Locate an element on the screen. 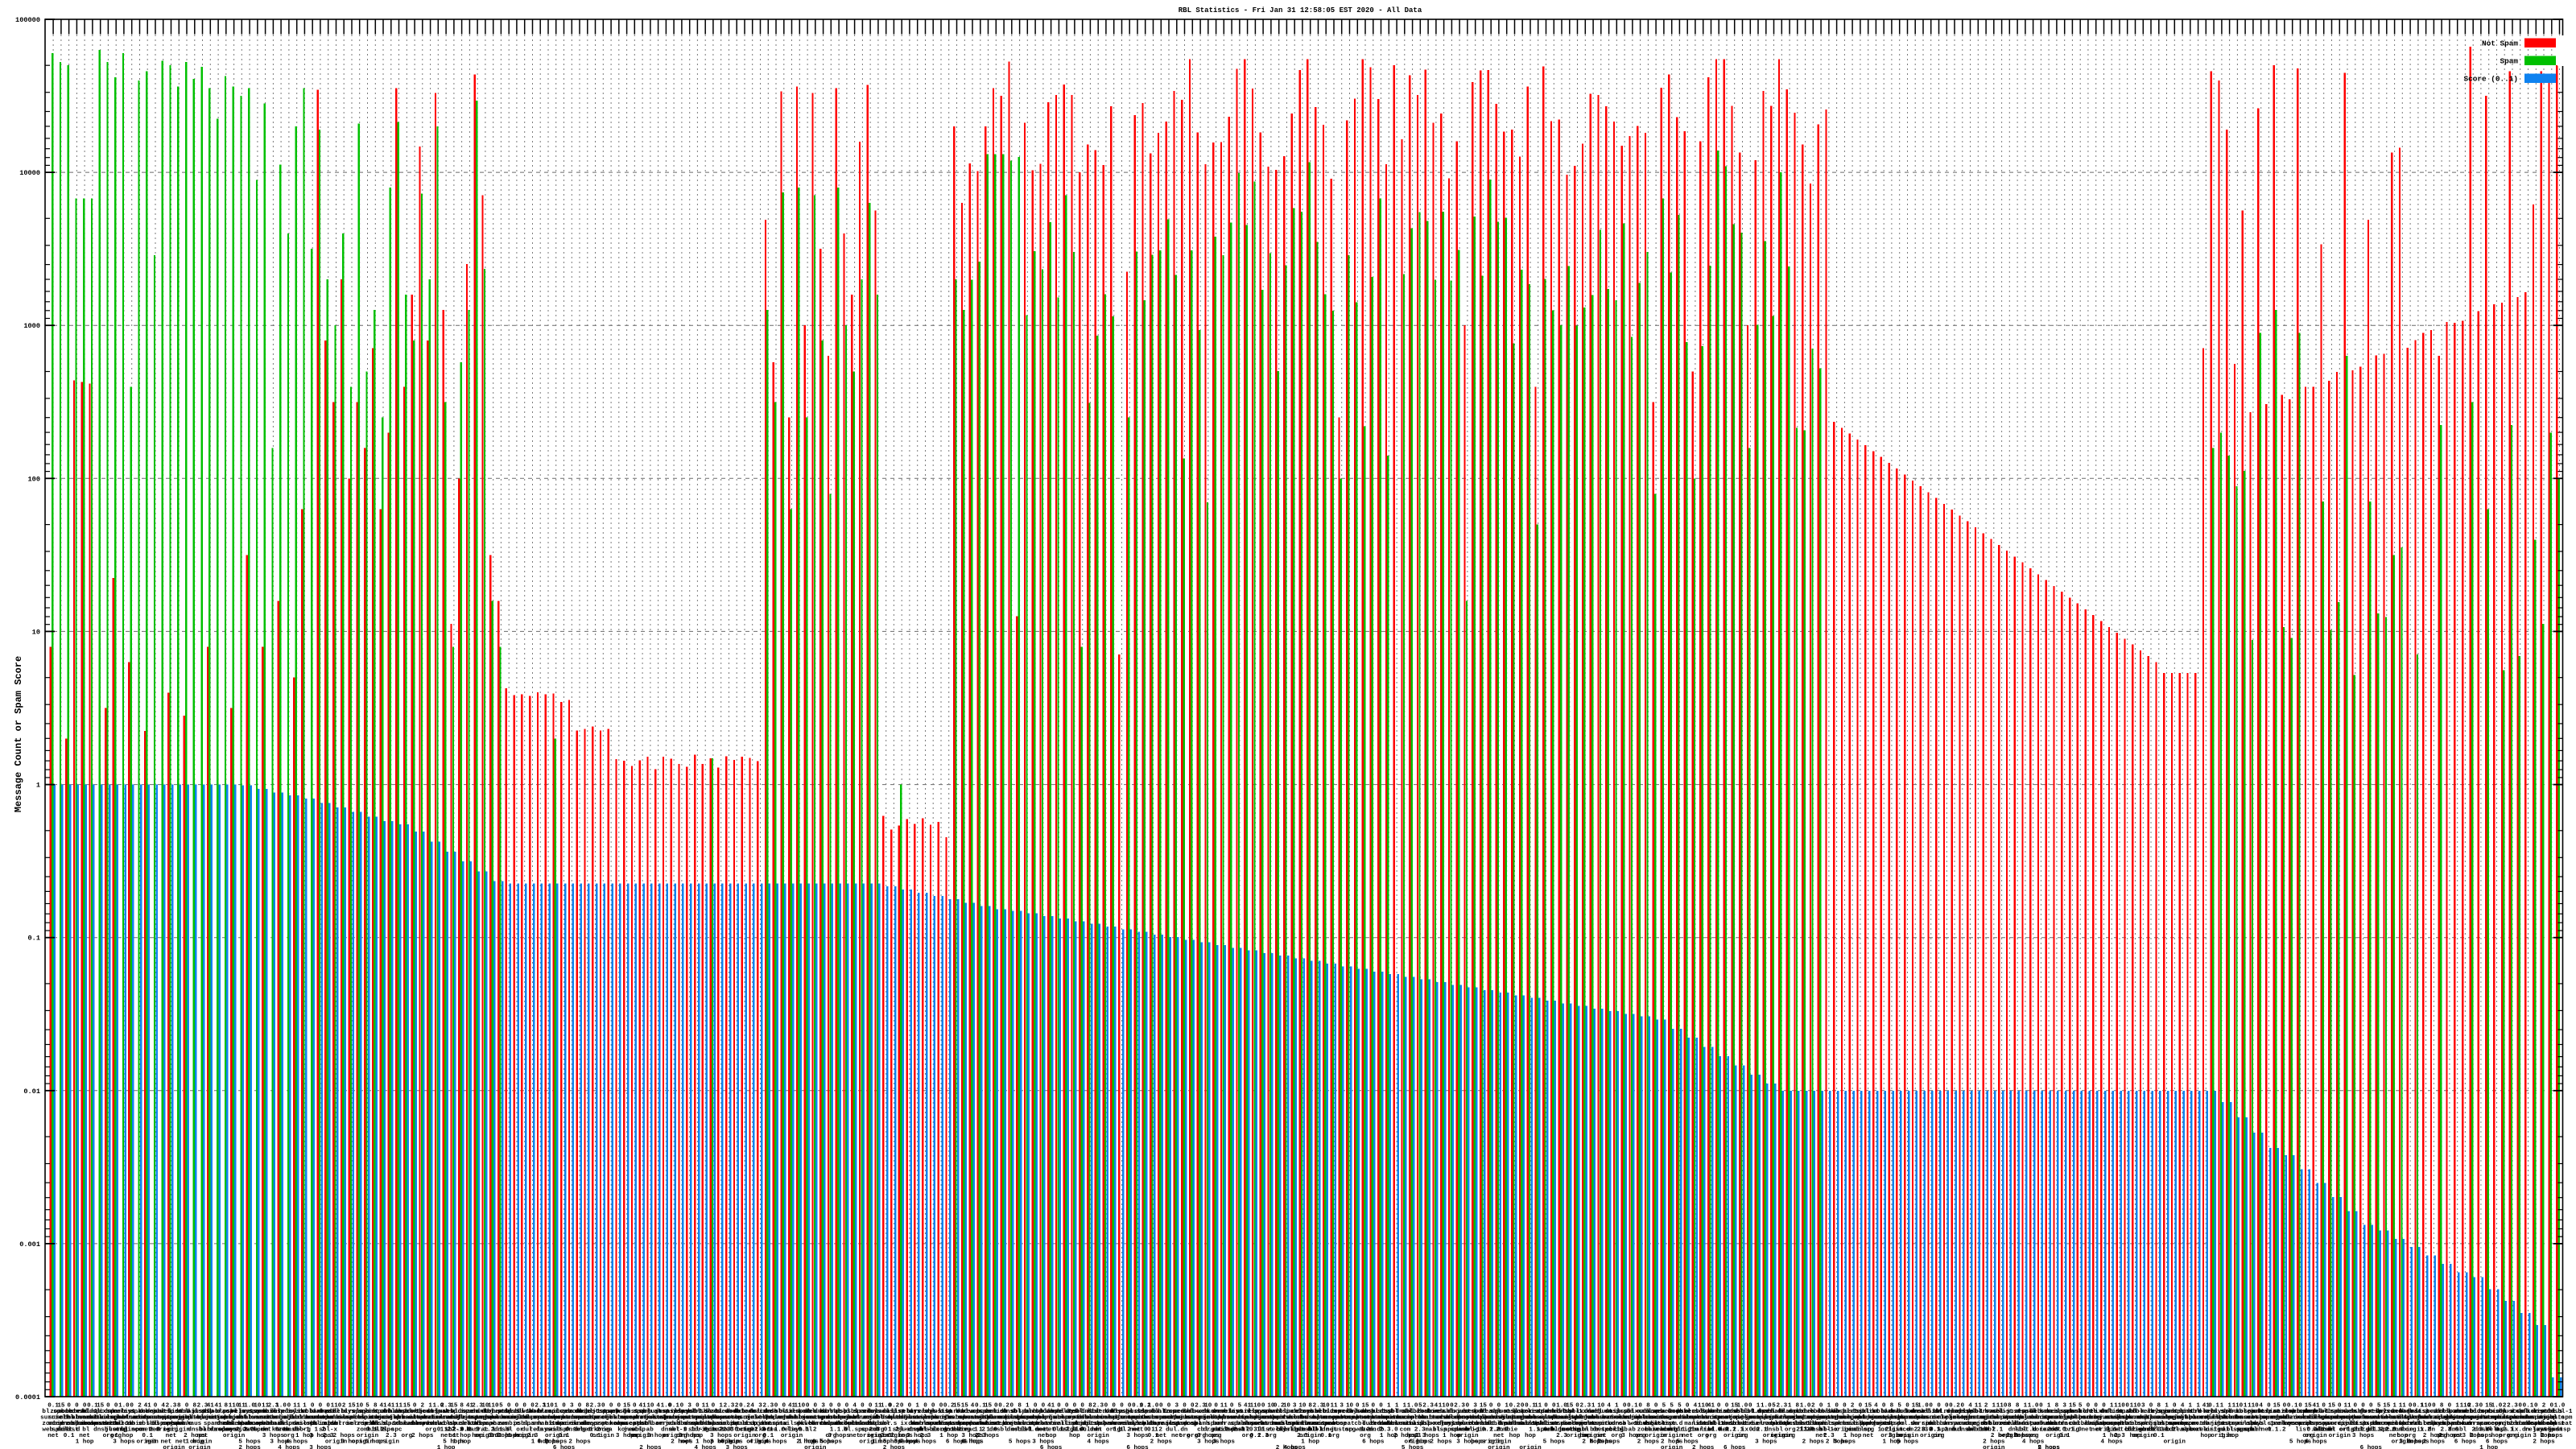 The image size is (2576, 1449). svg-text: manitu is located at coordinates (1114, 1418).